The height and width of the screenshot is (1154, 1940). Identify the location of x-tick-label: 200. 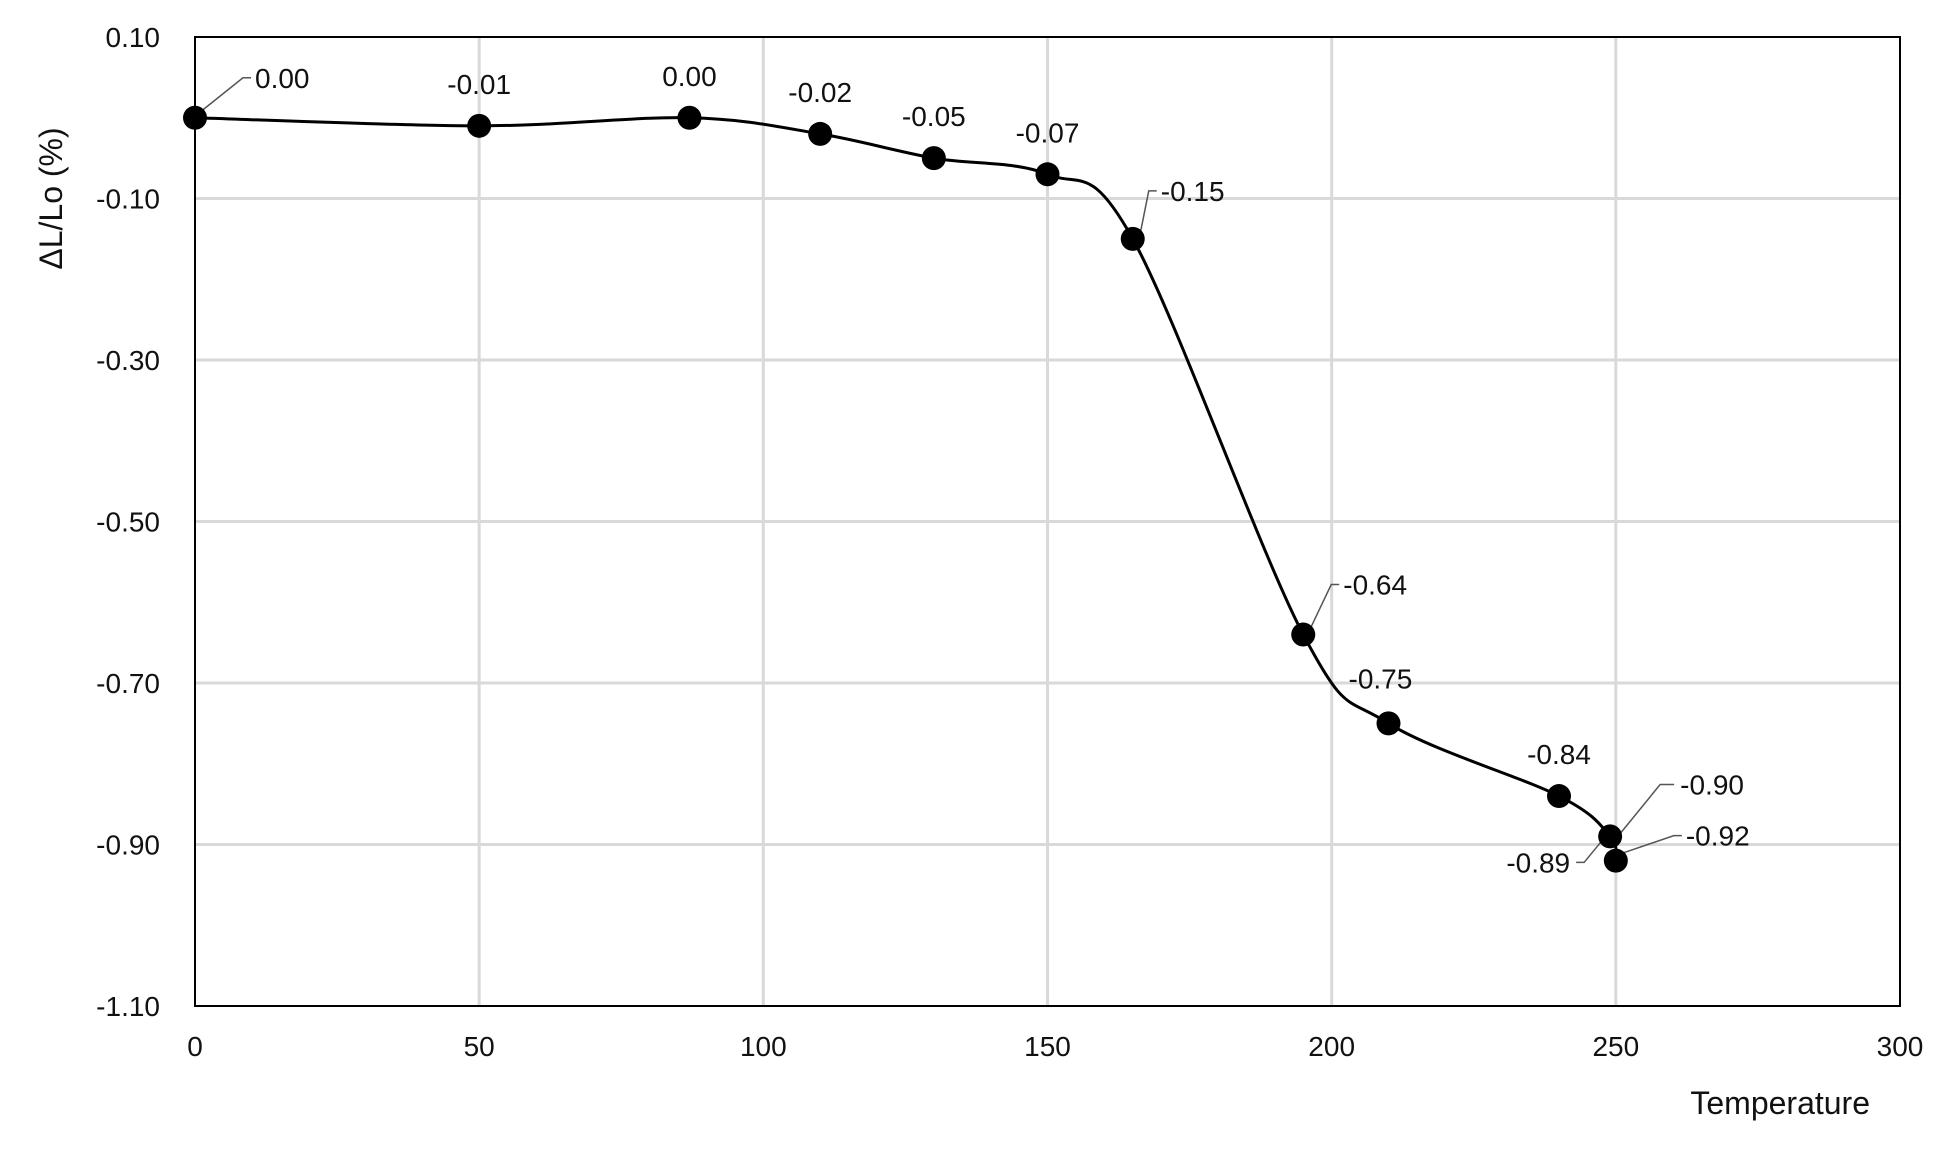
(1331, 1046).